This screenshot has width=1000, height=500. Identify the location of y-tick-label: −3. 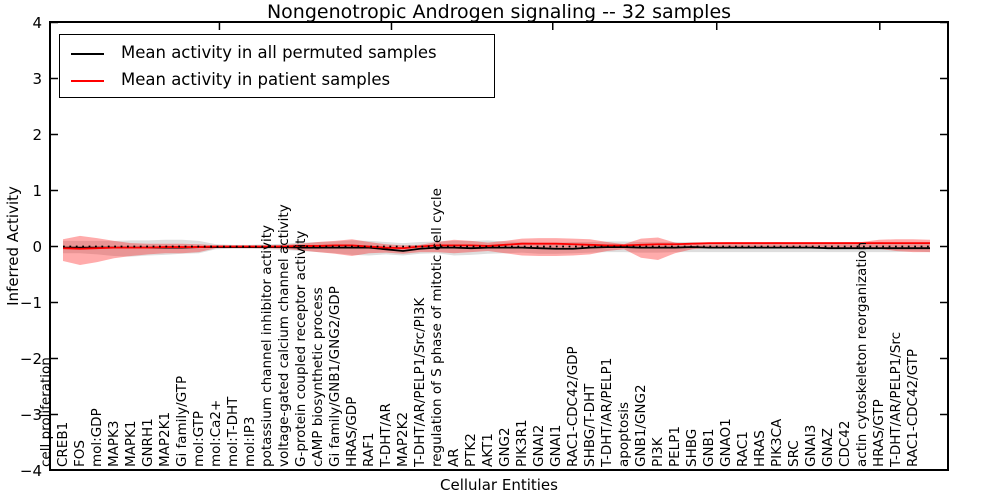
(30, 414).